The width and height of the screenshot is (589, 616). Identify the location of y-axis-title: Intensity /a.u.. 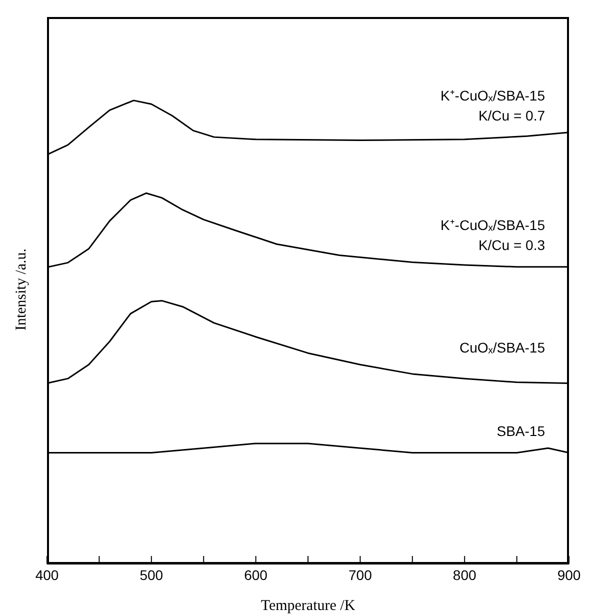
(22, 289).